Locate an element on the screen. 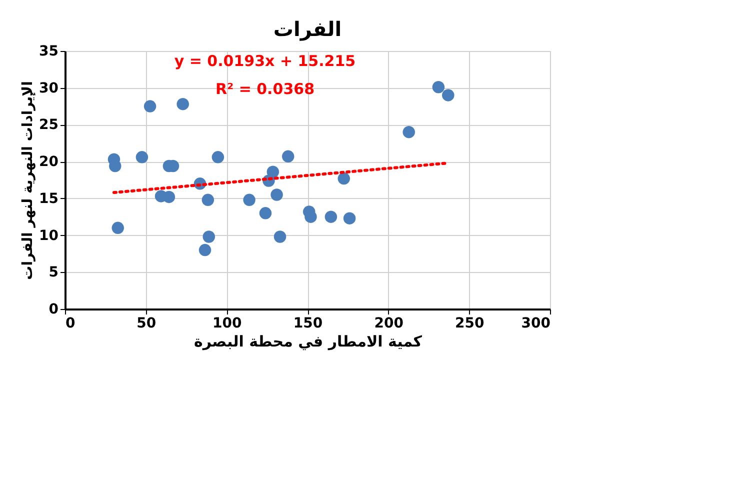 Image resolution: width=734 pixels, height=491 pixels. chart-title: الفرات is located at coordinates (307, 29).